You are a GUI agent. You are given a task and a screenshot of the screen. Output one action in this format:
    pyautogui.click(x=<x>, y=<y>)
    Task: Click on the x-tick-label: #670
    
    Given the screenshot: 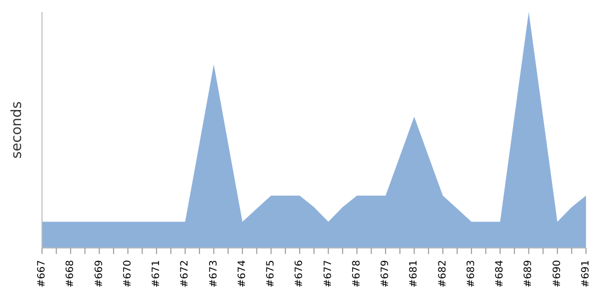 What is the action you would take?
    pyautogui.click(x=128, y=274)
    